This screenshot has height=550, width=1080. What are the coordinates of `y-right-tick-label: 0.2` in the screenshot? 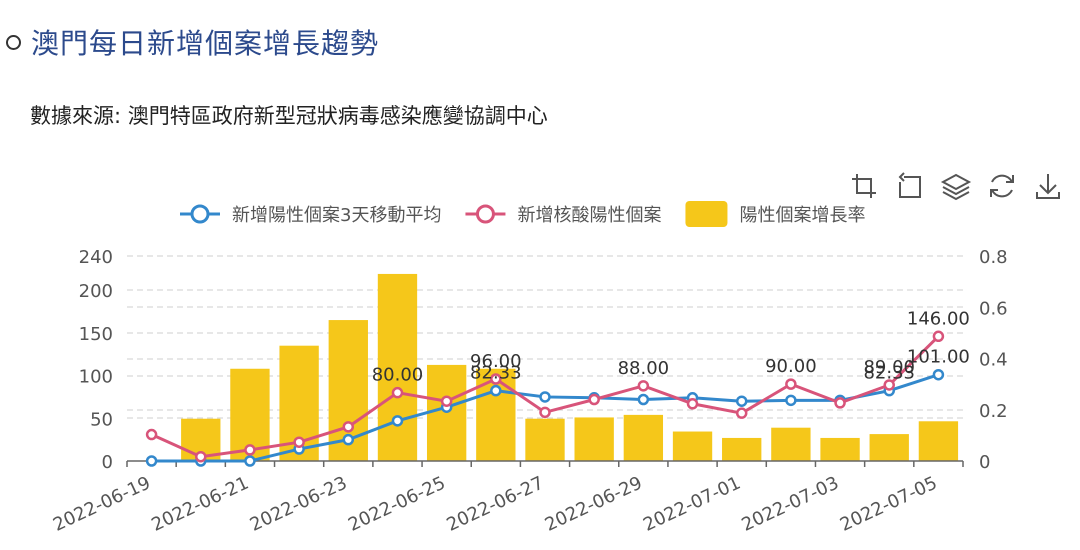 It's located at (993, 411).